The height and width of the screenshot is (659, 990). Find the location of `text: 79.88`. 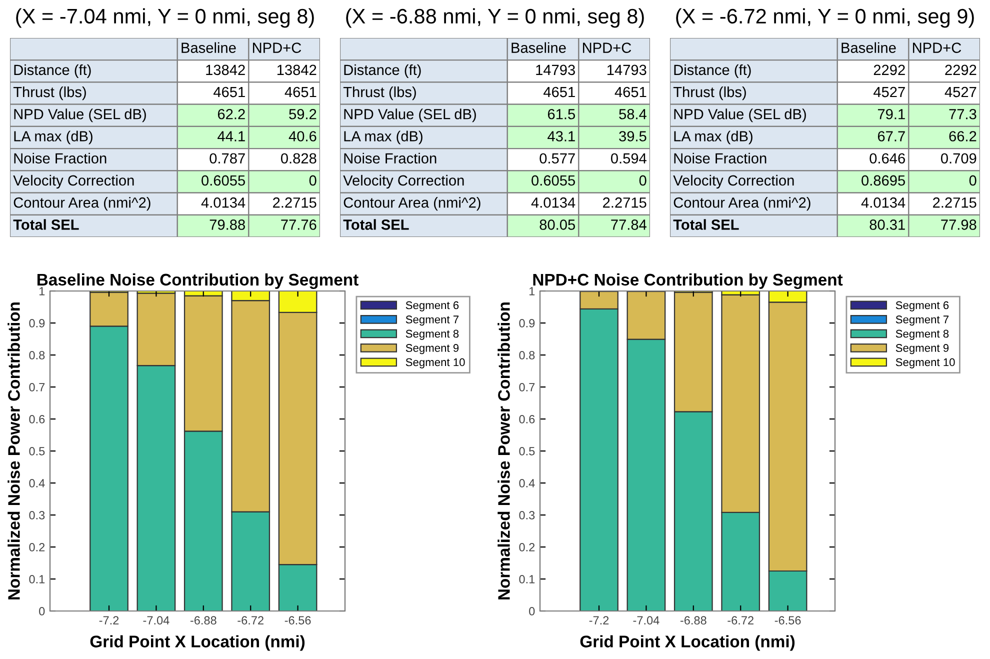

text: 79.88 is located at coordinates (227, 225).